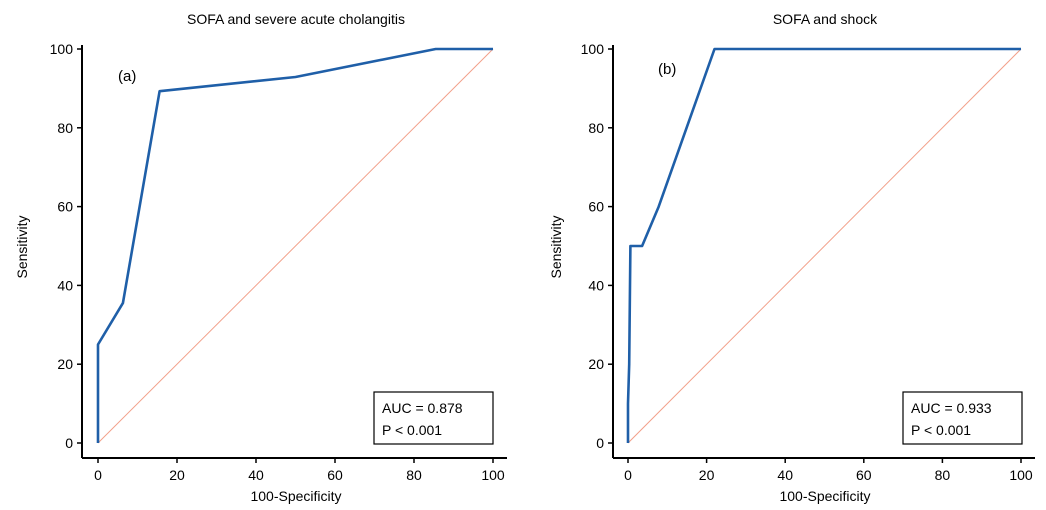 The width and height of the screenshot is (1046, 510). I want to click on y-tick-label-b: 40, so click(596, 285).